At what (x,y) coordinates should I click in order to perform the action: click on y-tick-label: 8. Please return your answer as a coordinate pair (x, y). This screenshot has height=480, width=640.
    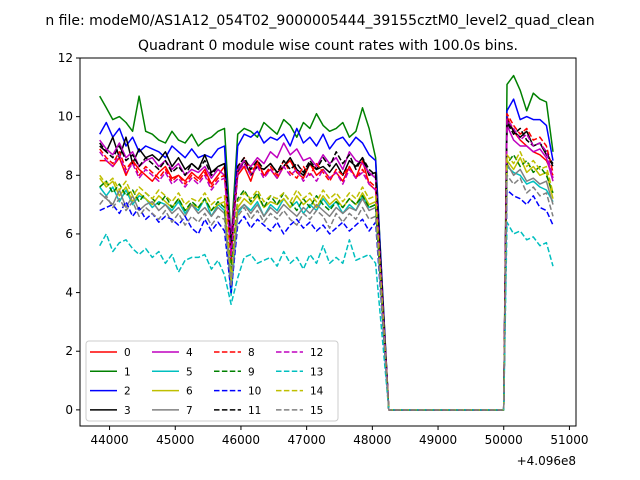
    Looking at the image, I should click on (69, 175).